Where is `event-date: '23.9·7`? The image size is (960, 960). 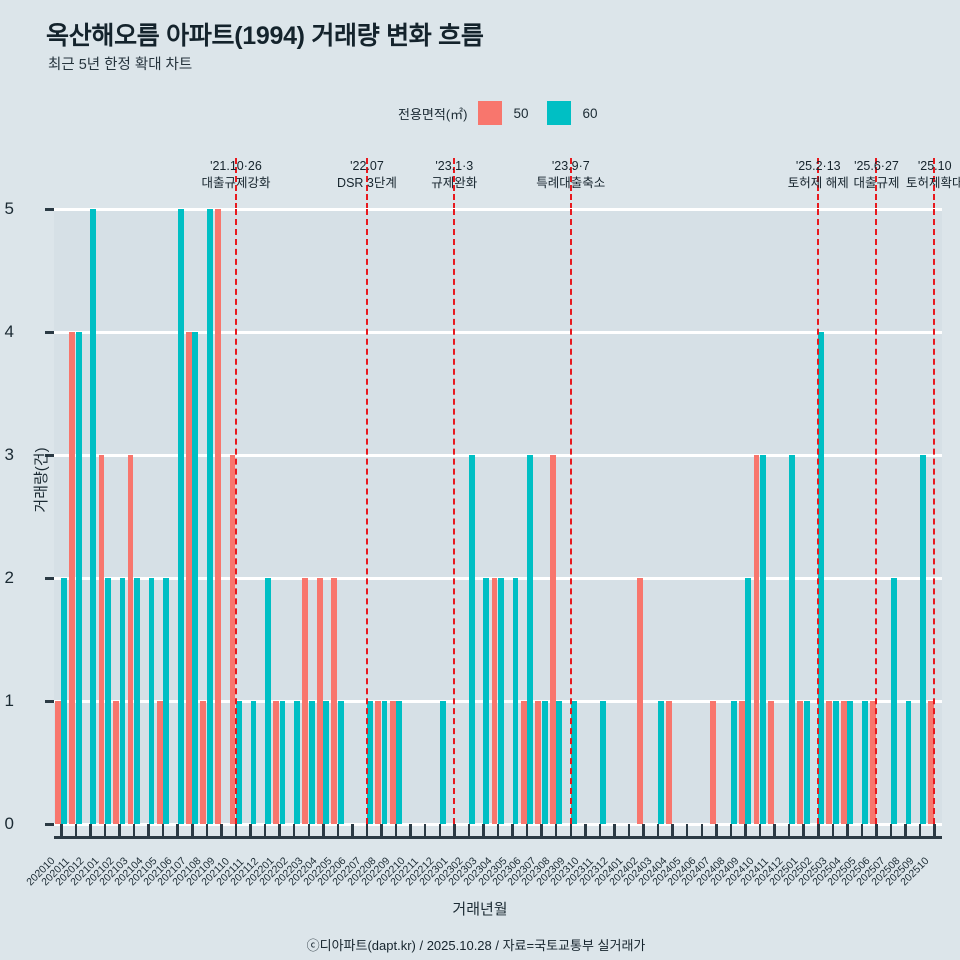 event-date: '23.9·7 is located at coordinates (570, 166).